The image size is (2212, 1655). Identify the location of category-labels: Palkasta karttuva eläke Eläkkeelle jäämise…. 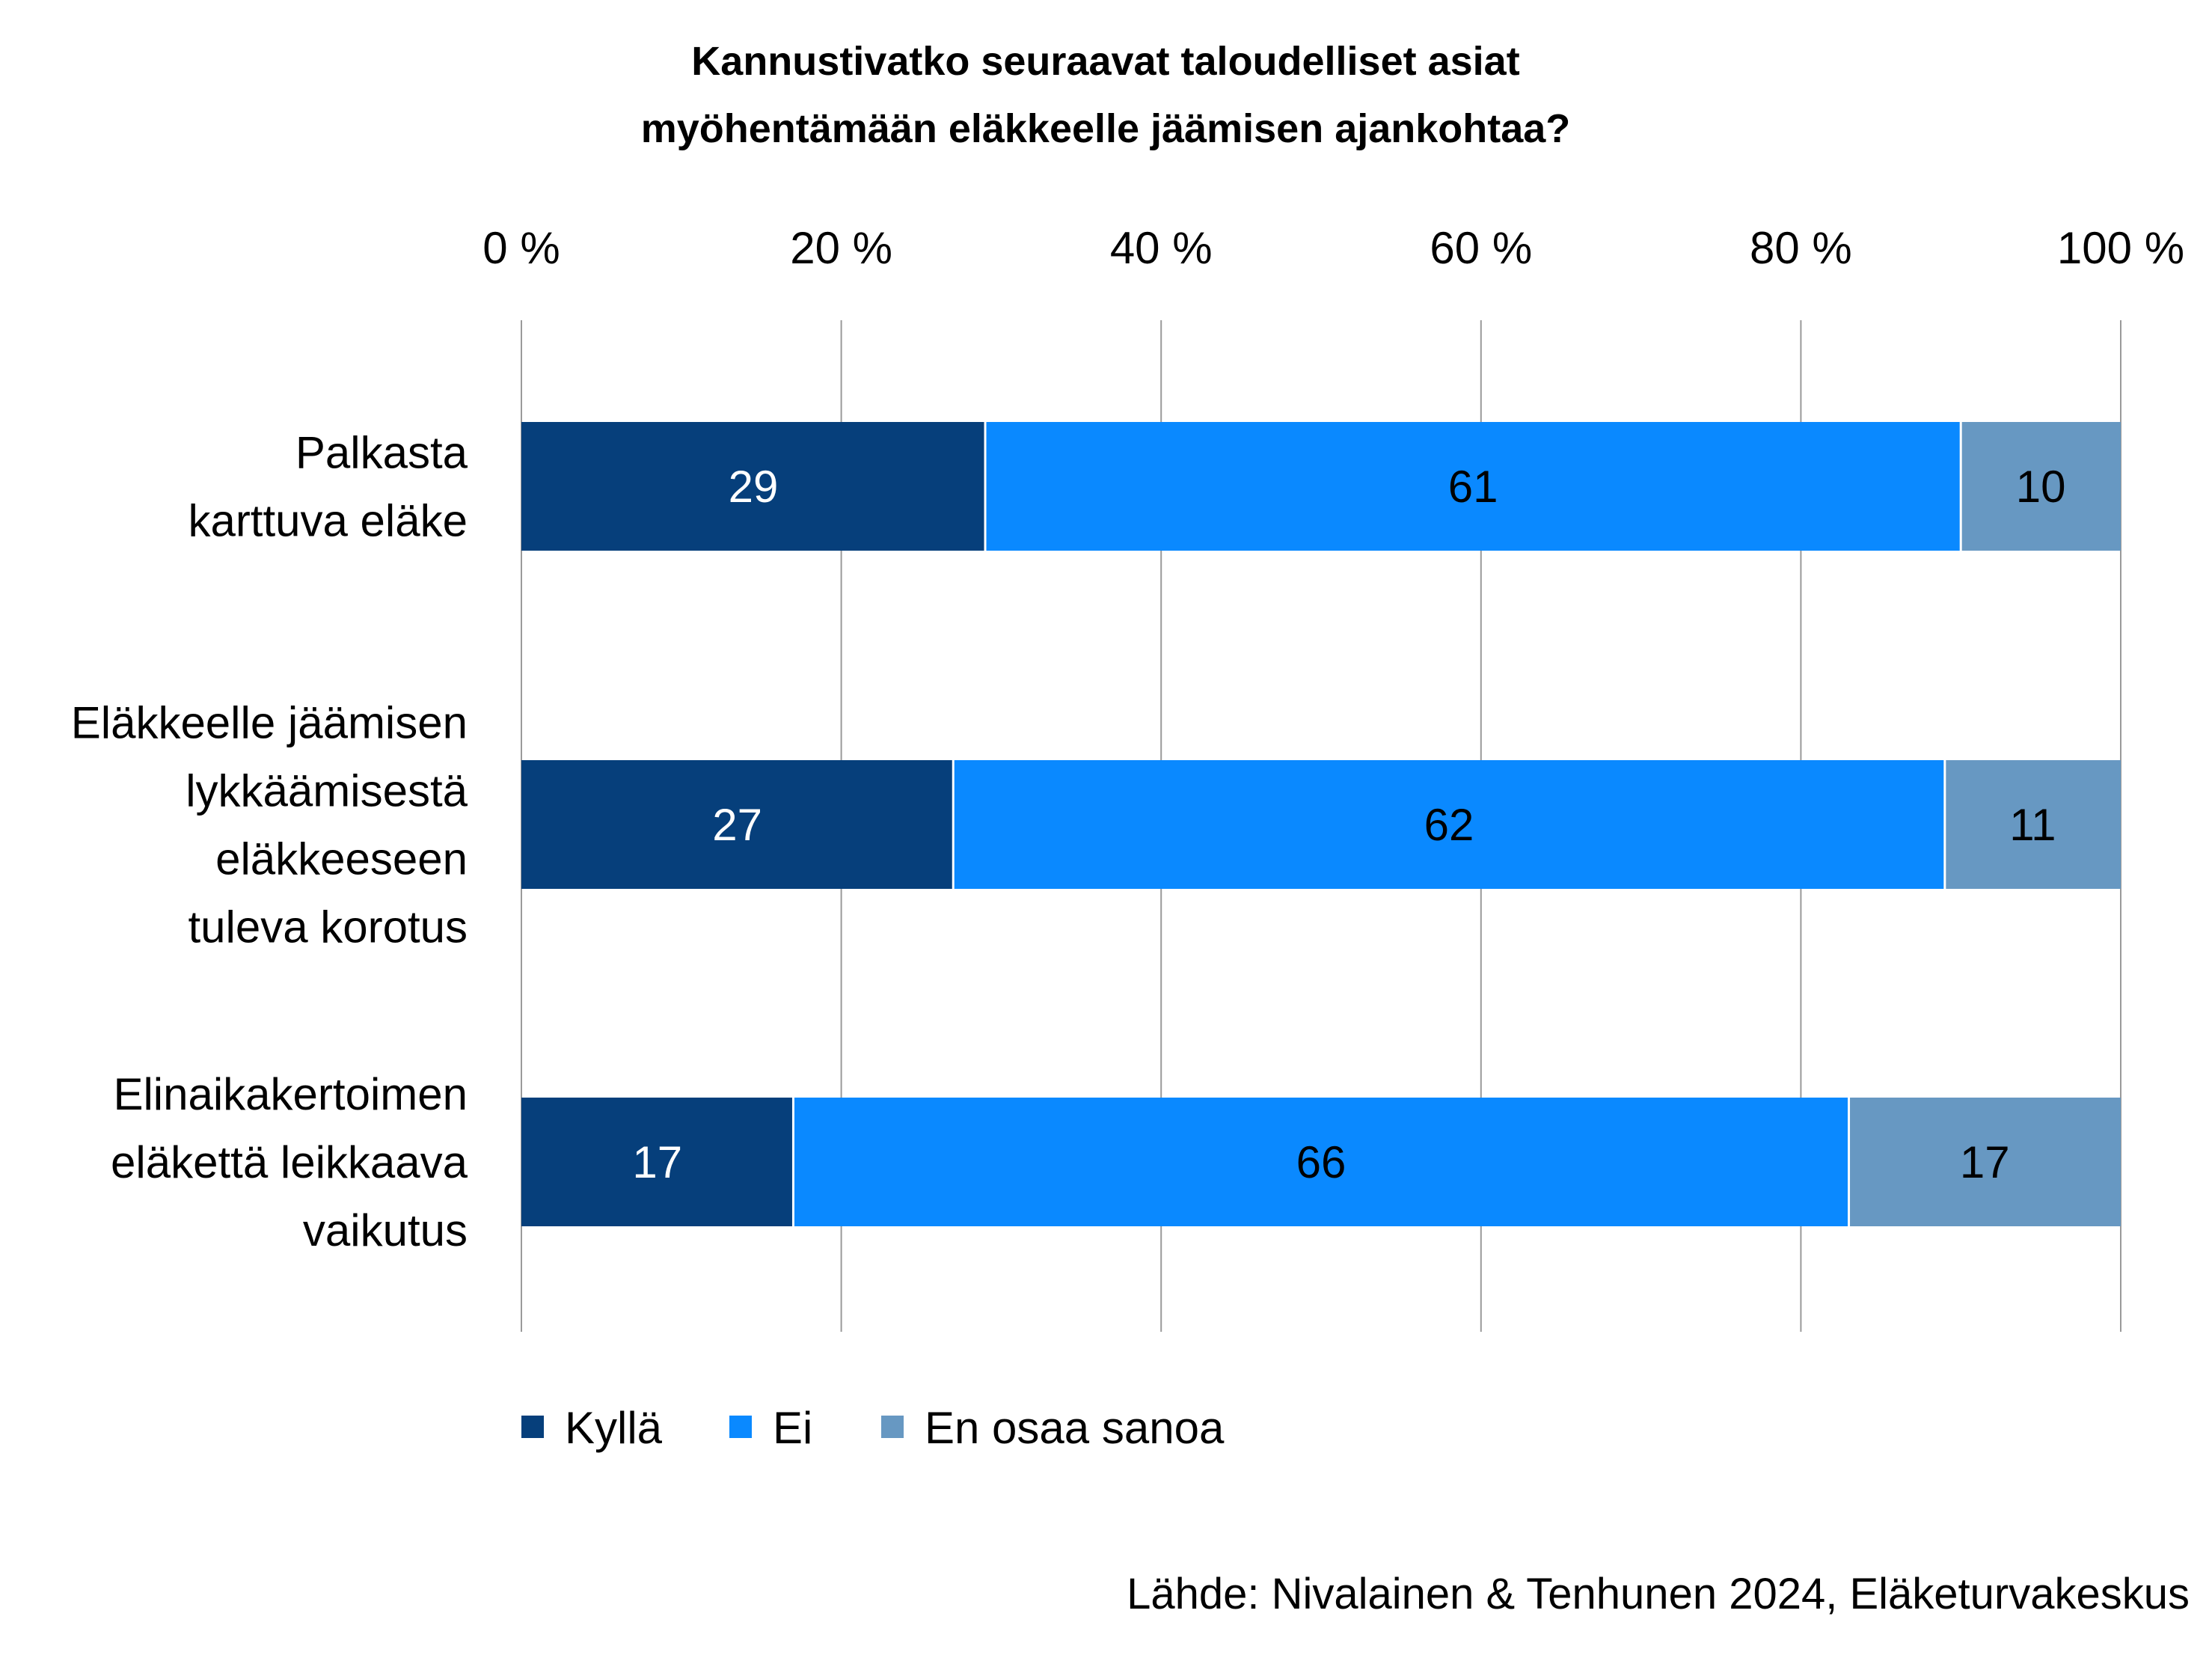
(269, 842).